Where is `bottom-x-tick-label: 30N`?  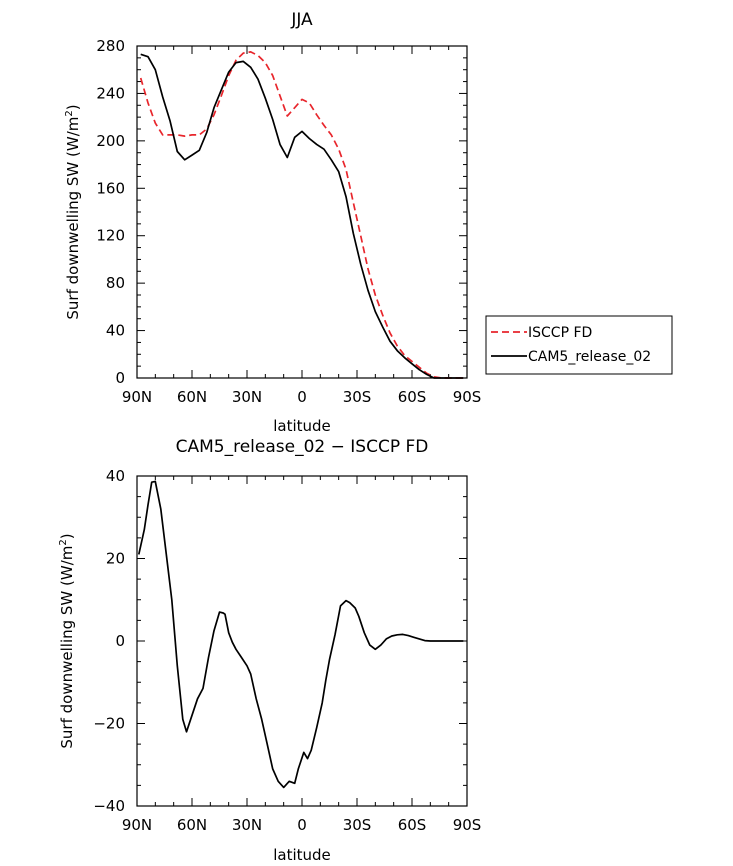 bottom-x-tick-label: 30N is located at coordinates (247, 825).